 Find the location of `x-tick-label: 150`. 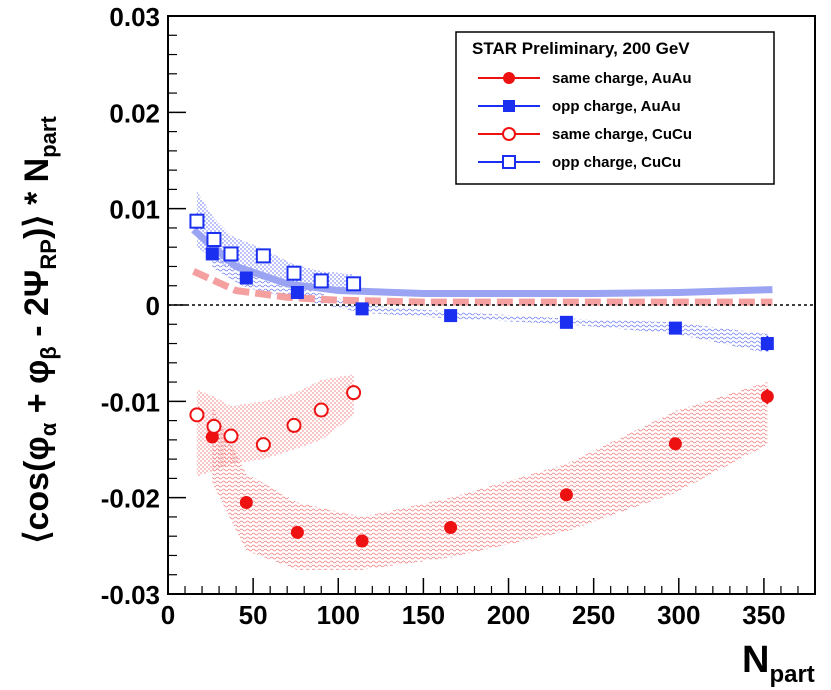

x-tick-label: 150 is located at coordinates (423, 615).